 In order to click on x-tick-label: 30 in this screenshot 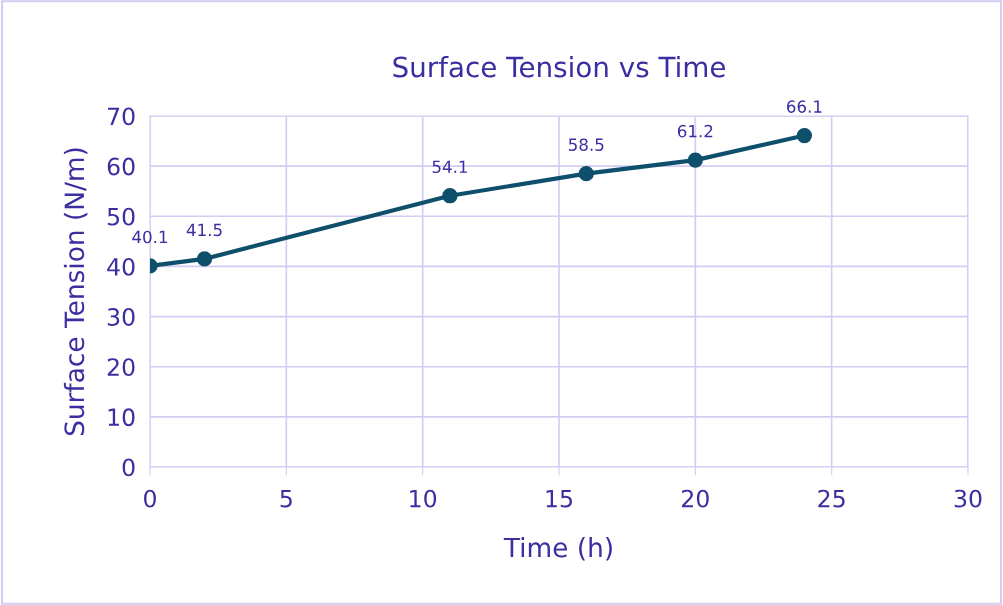, I will do `click(968, 498)`.